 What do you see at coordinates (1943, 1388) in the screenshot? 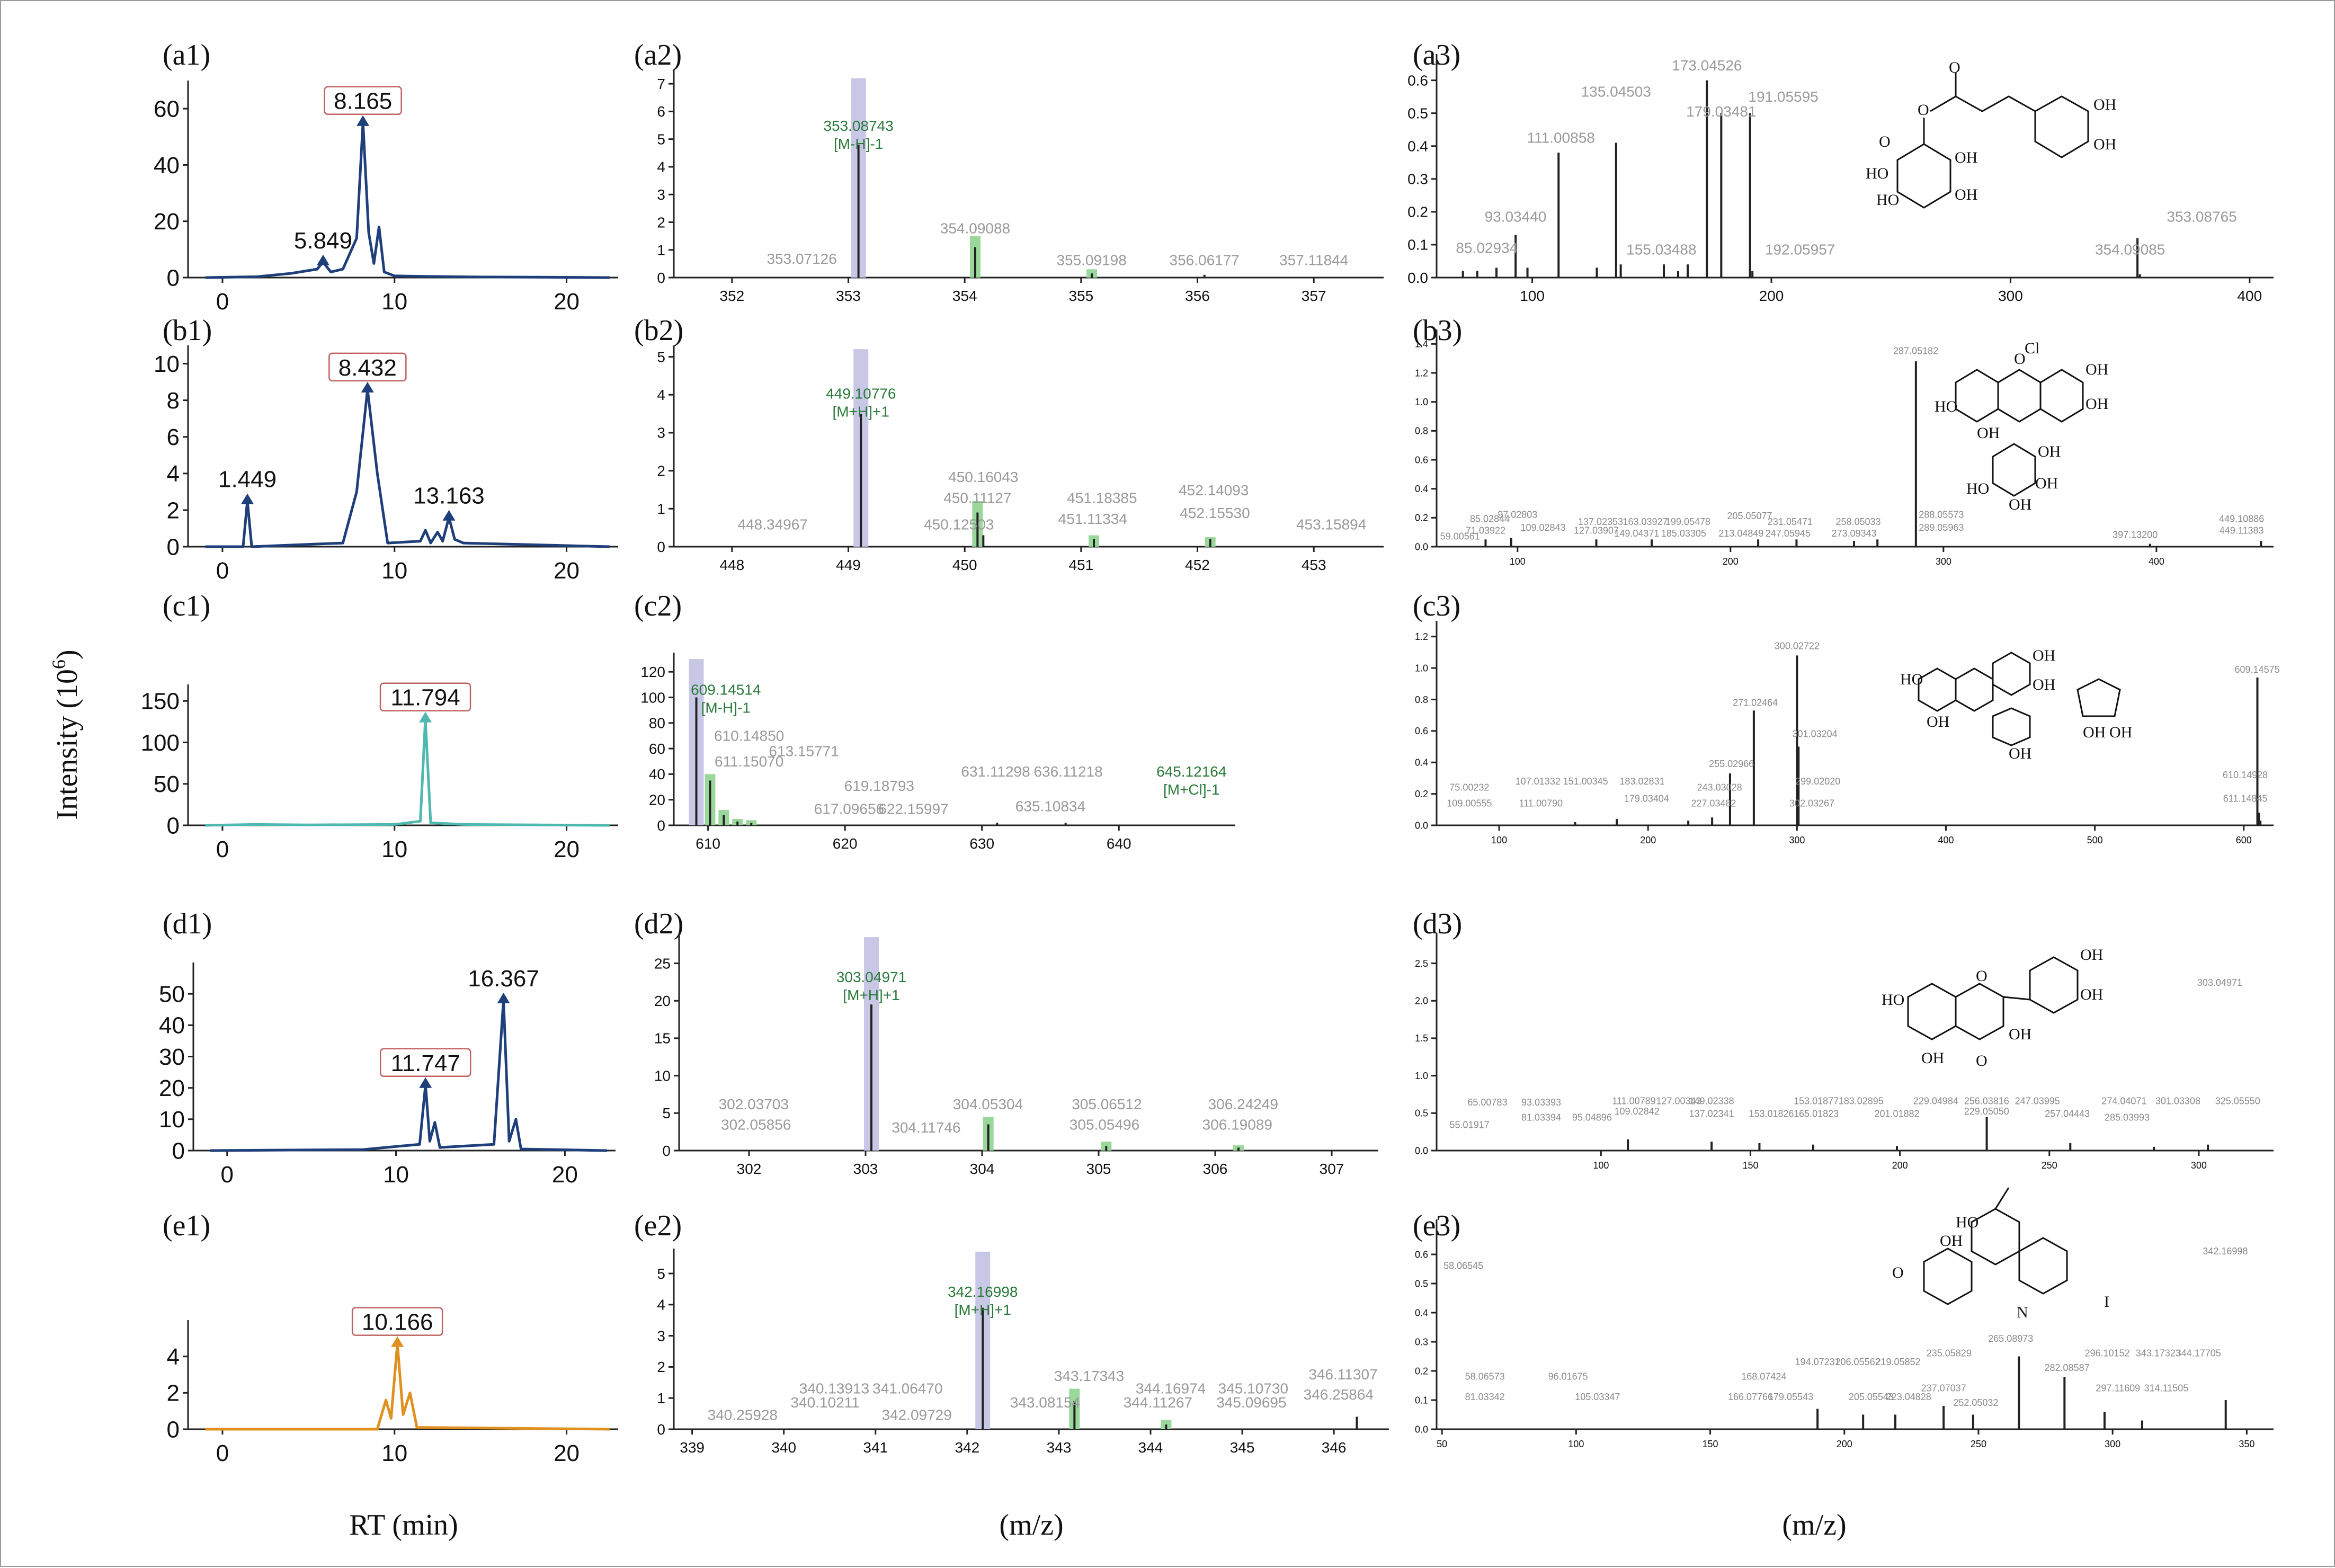
I see `ms-peak-label: 237.07037` at bounding box center [1943, 1388].